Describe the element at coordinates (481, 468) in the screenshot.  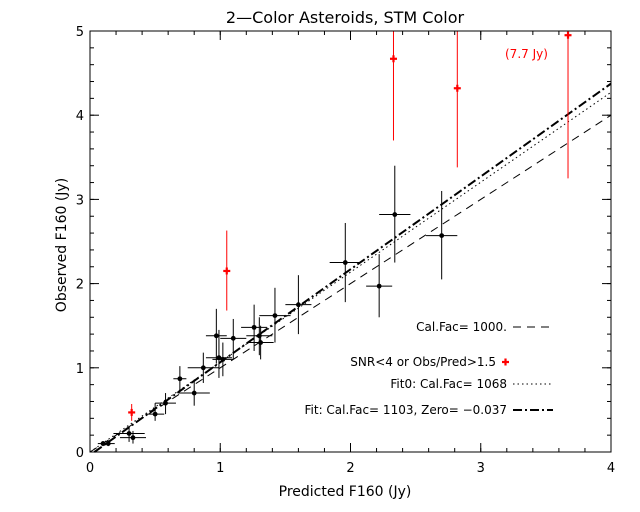
I see `x-tick-label: 3` at that location.